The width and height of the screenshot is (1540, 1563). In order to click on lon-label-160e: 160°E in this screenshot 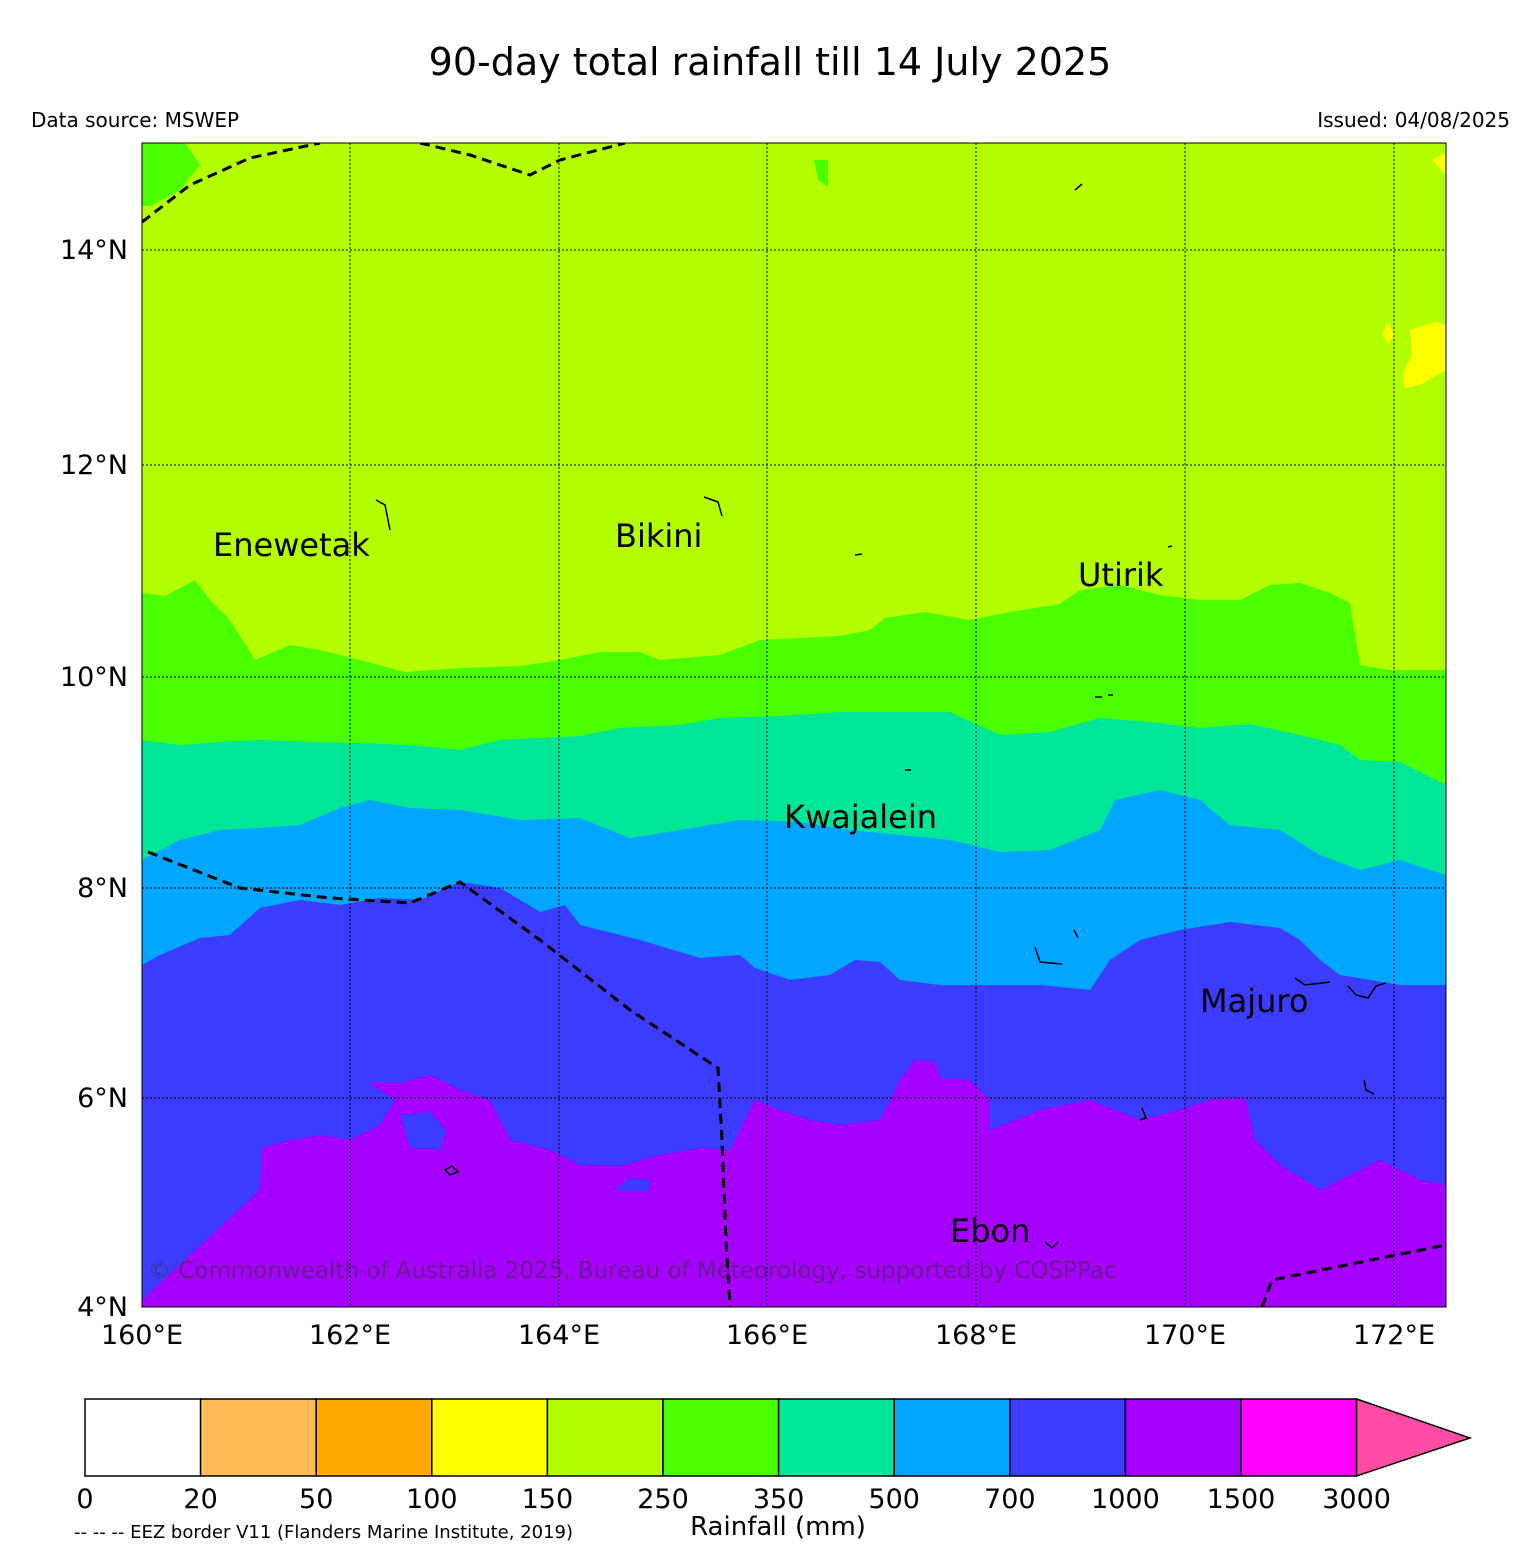, I will do `click(142, 1335)`.